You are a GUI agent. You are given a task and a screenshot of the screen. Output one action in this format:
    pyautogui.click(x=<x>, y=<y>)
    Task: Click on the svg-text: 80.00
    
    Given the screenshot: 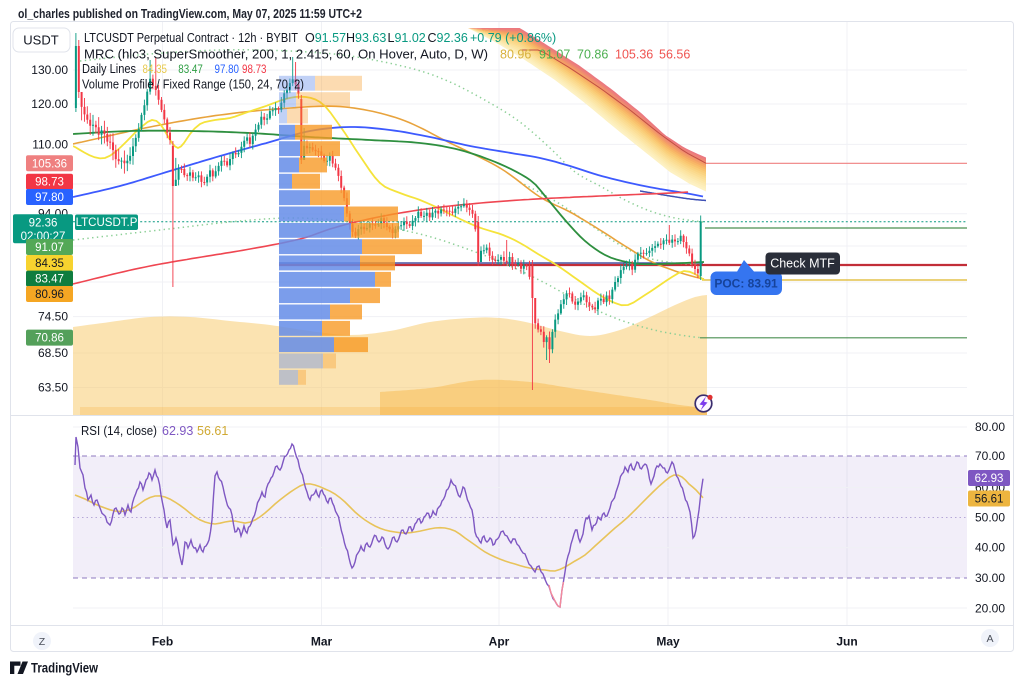 What is the action you would take?
    pyautogui.click(x=990, y=427)
    